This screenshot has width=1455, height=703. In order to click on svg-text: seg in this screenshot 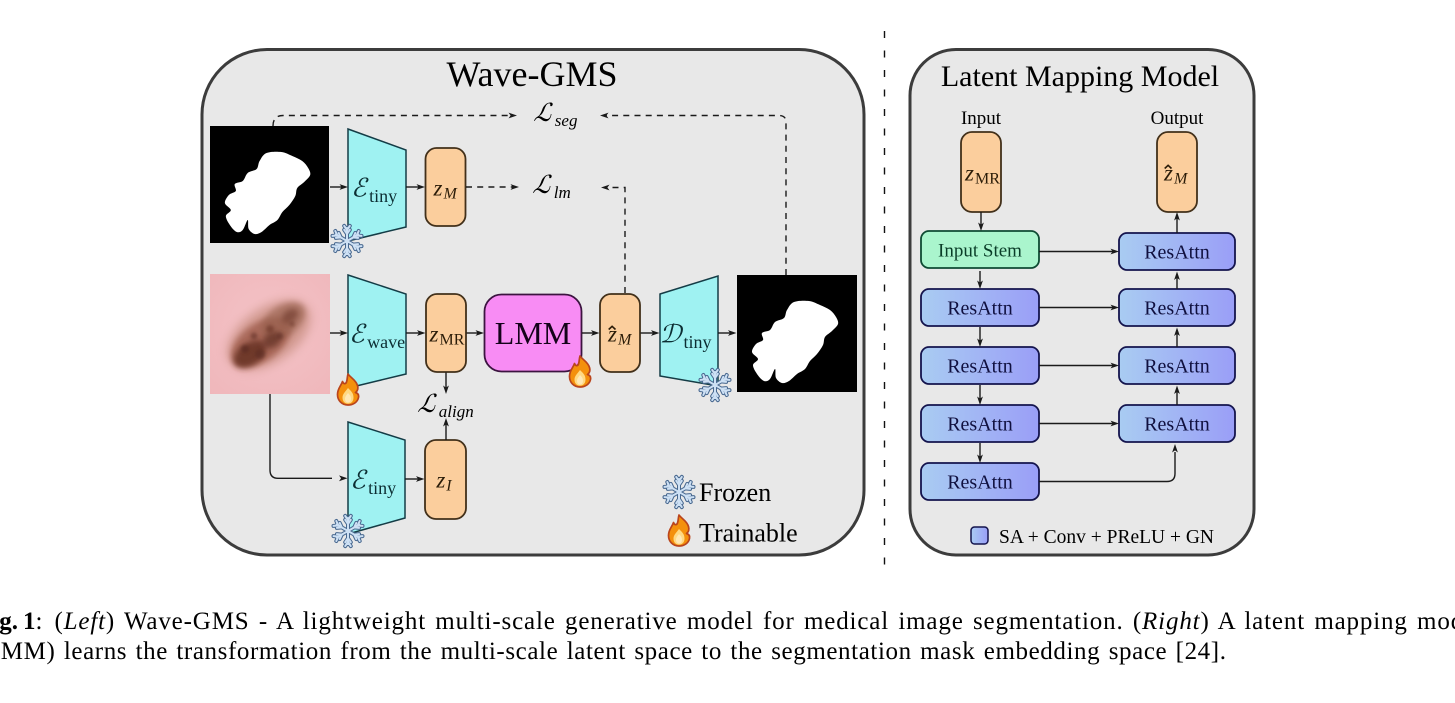, I will do `click(566, 120)`.